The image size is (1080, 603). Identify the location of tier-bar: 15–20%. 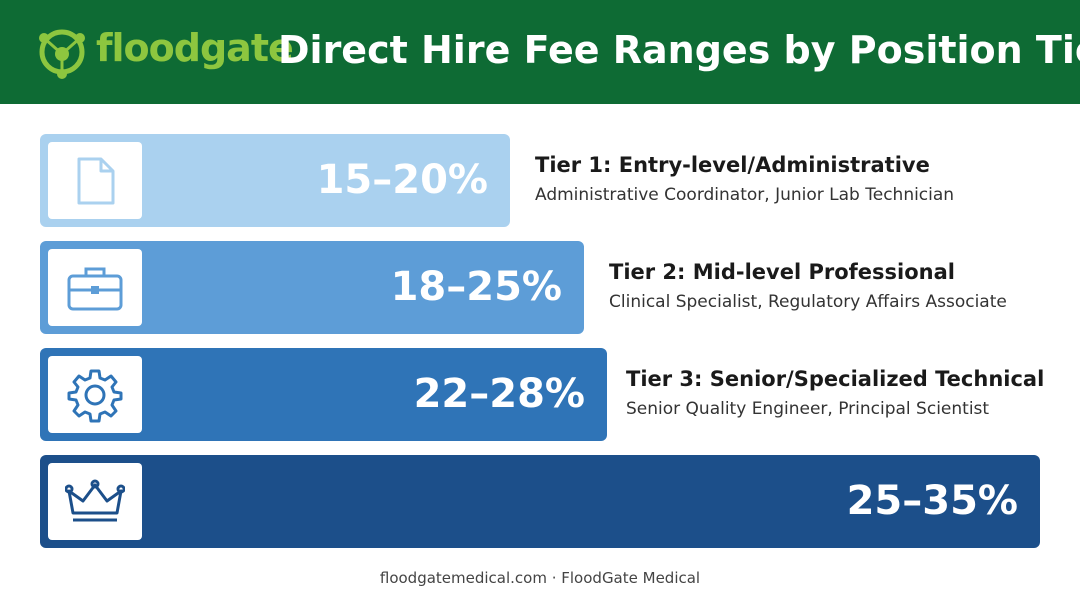
(275, 180).